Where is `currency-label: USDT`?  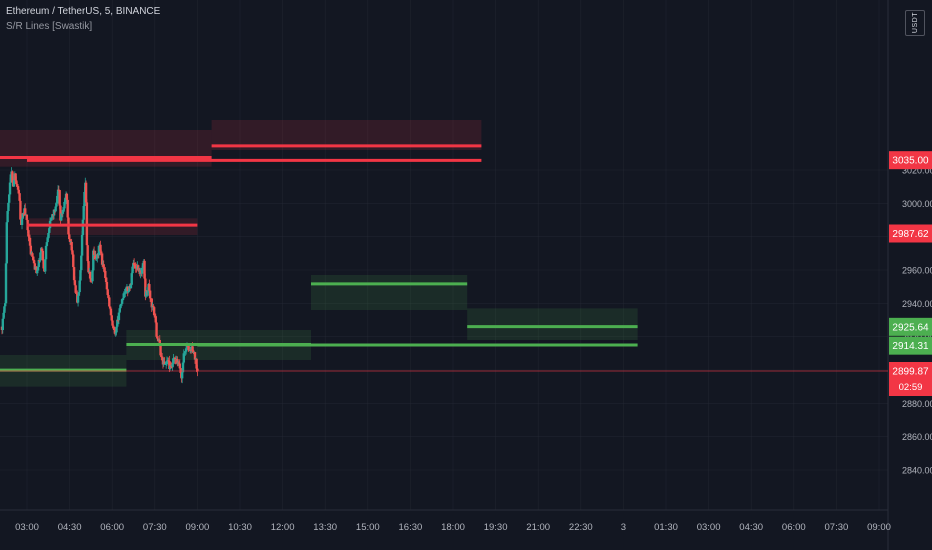
currency-label: USDT is located at coordinates (915, 23).